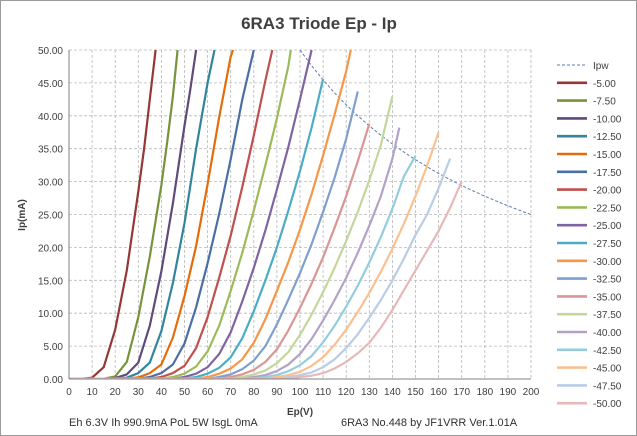  Describe the element at coordinates (604, 84) in the screenshot. I see `legend-label: -5.00` at that location.